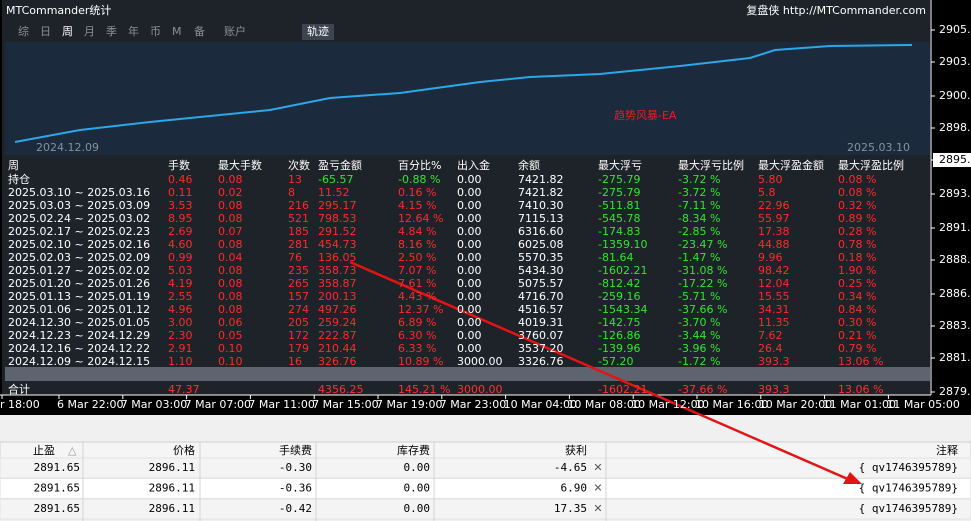 This screenshot has width=971, height=521. I want to click on cell: -3.72 %, so click(699, 179).